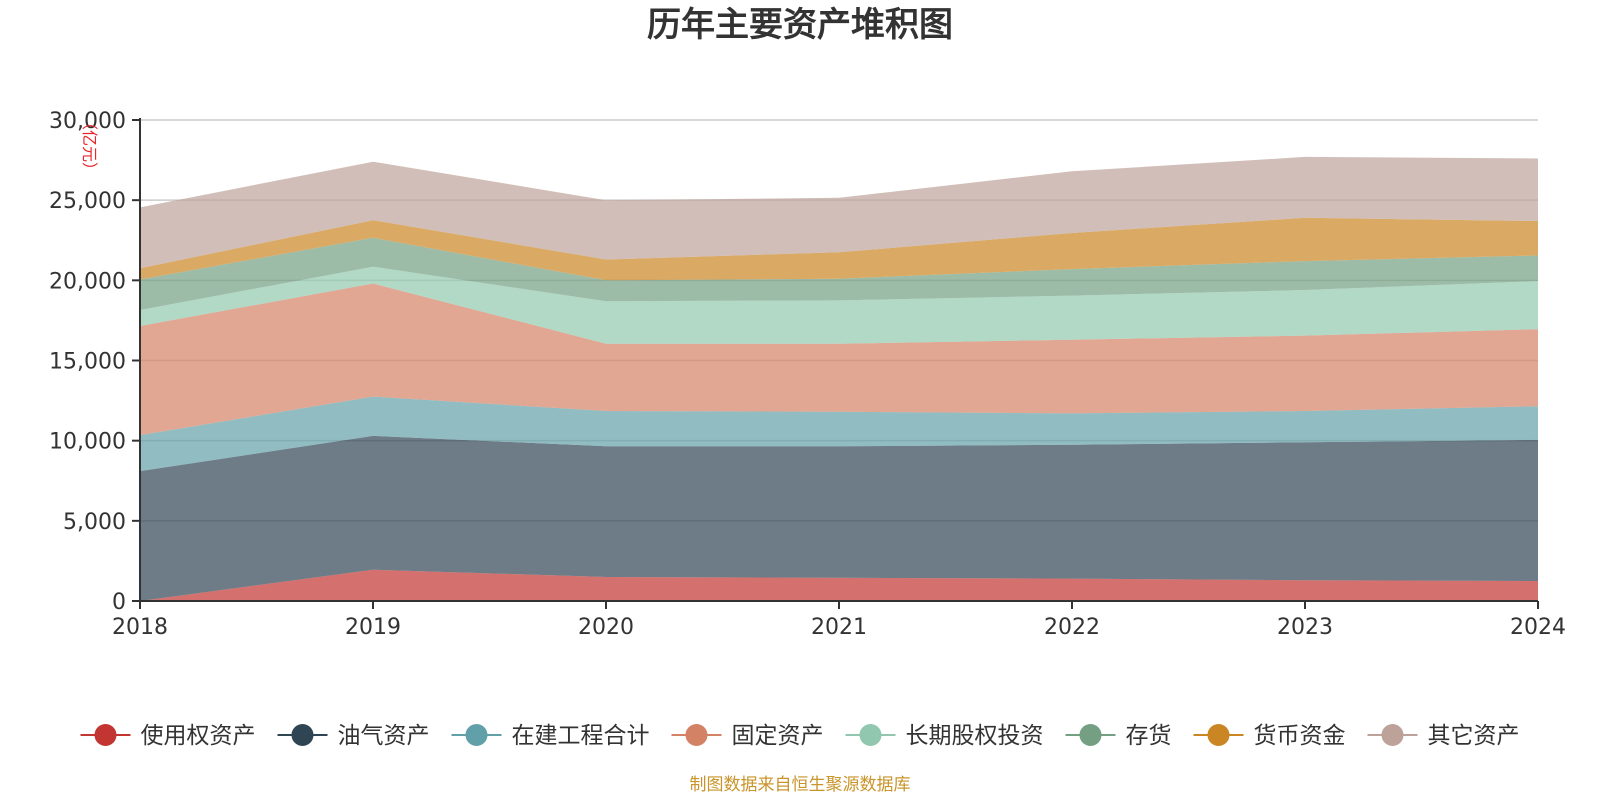 The width and height of the screenshot is (1600, 800). Describe the element at coordinates (384, 736) in the screenshot. I see `legend-label: 油气资产` at that location.